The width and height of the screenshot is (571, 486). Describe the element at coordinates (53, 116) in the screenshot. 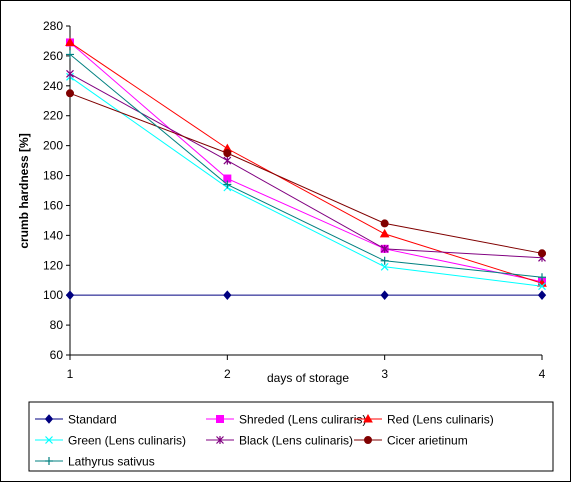

I see `y-tick-label: 220` at that location.